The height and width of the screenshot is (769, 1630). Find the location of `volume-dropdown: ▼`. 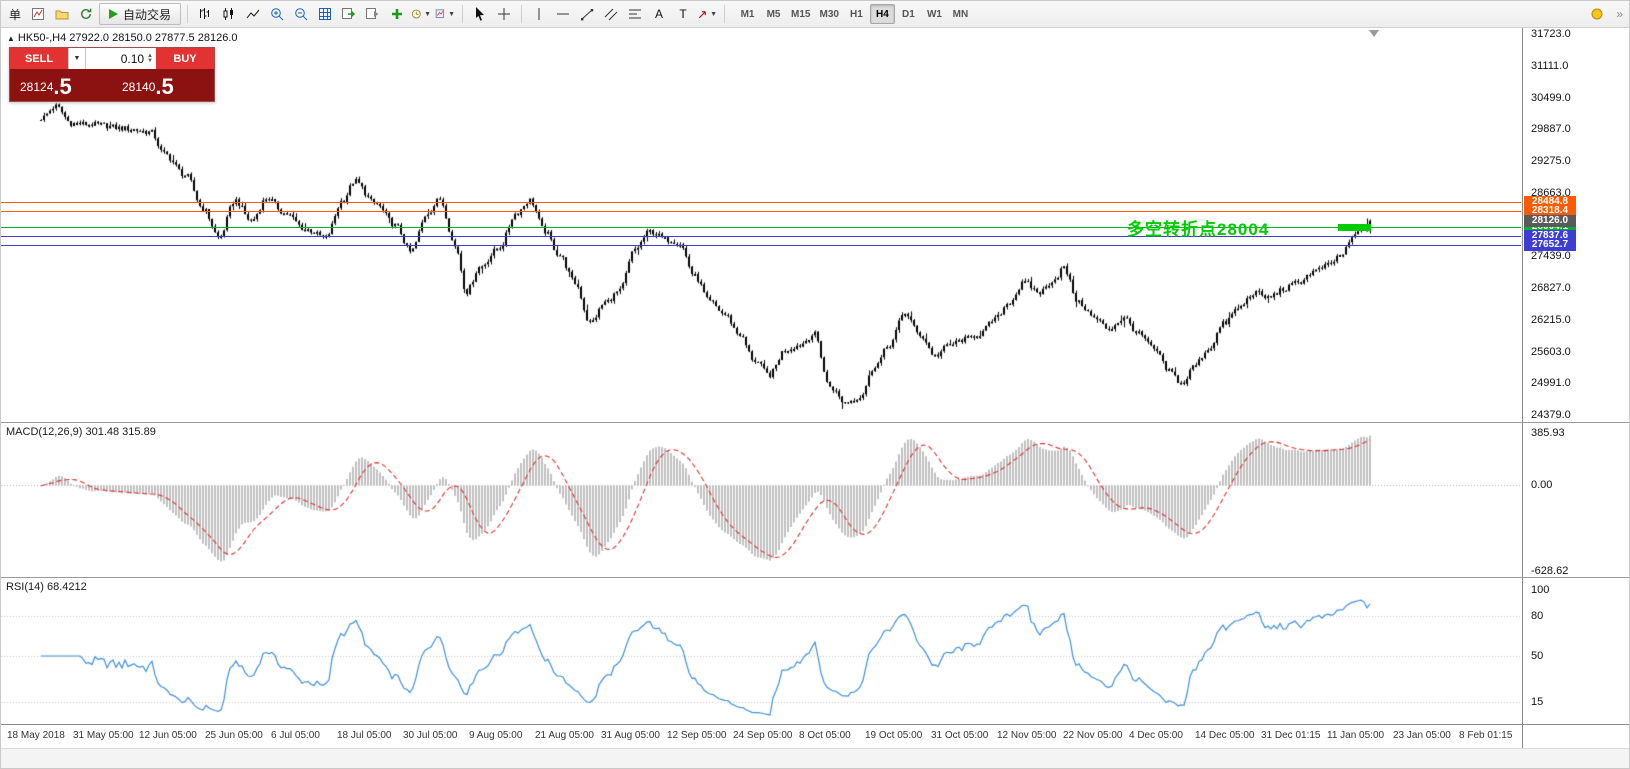

volume-dropdown: ▼ is located at coordinates (76, 58).